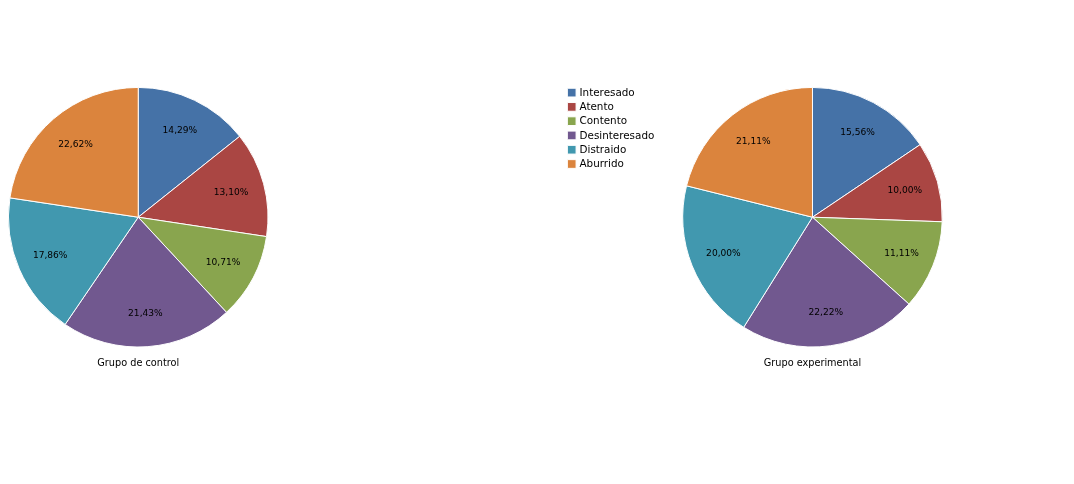  Describe the element at coordinates (826, 311) in the screenshot. I see `data-label: 22,22%` at that location.